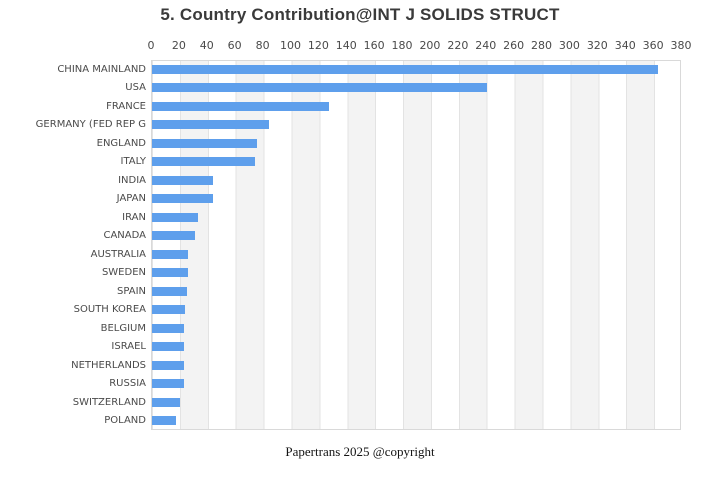  What do you see at coordinates (178, 45) in the screenshot?
I see `x-tick-label: 20` at bounding box center [178, 45].